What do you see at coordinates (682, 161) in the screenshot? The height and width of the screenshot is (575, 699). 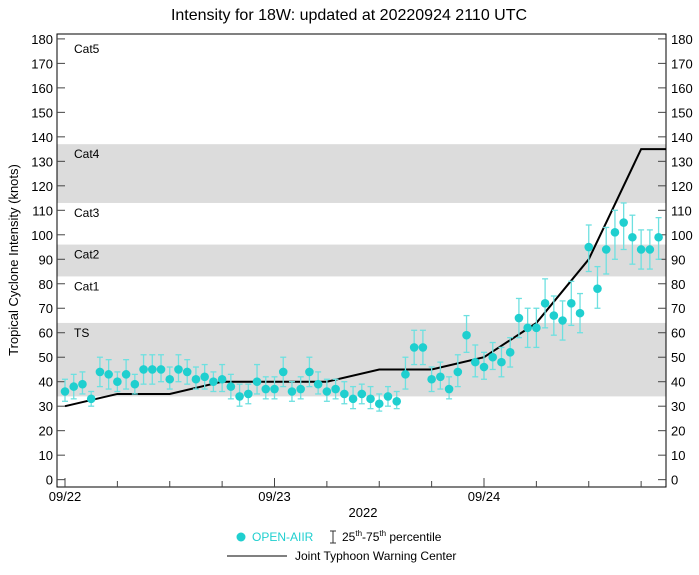 I see `y-tick-label-right: 130` at bounding box center [682, 161].